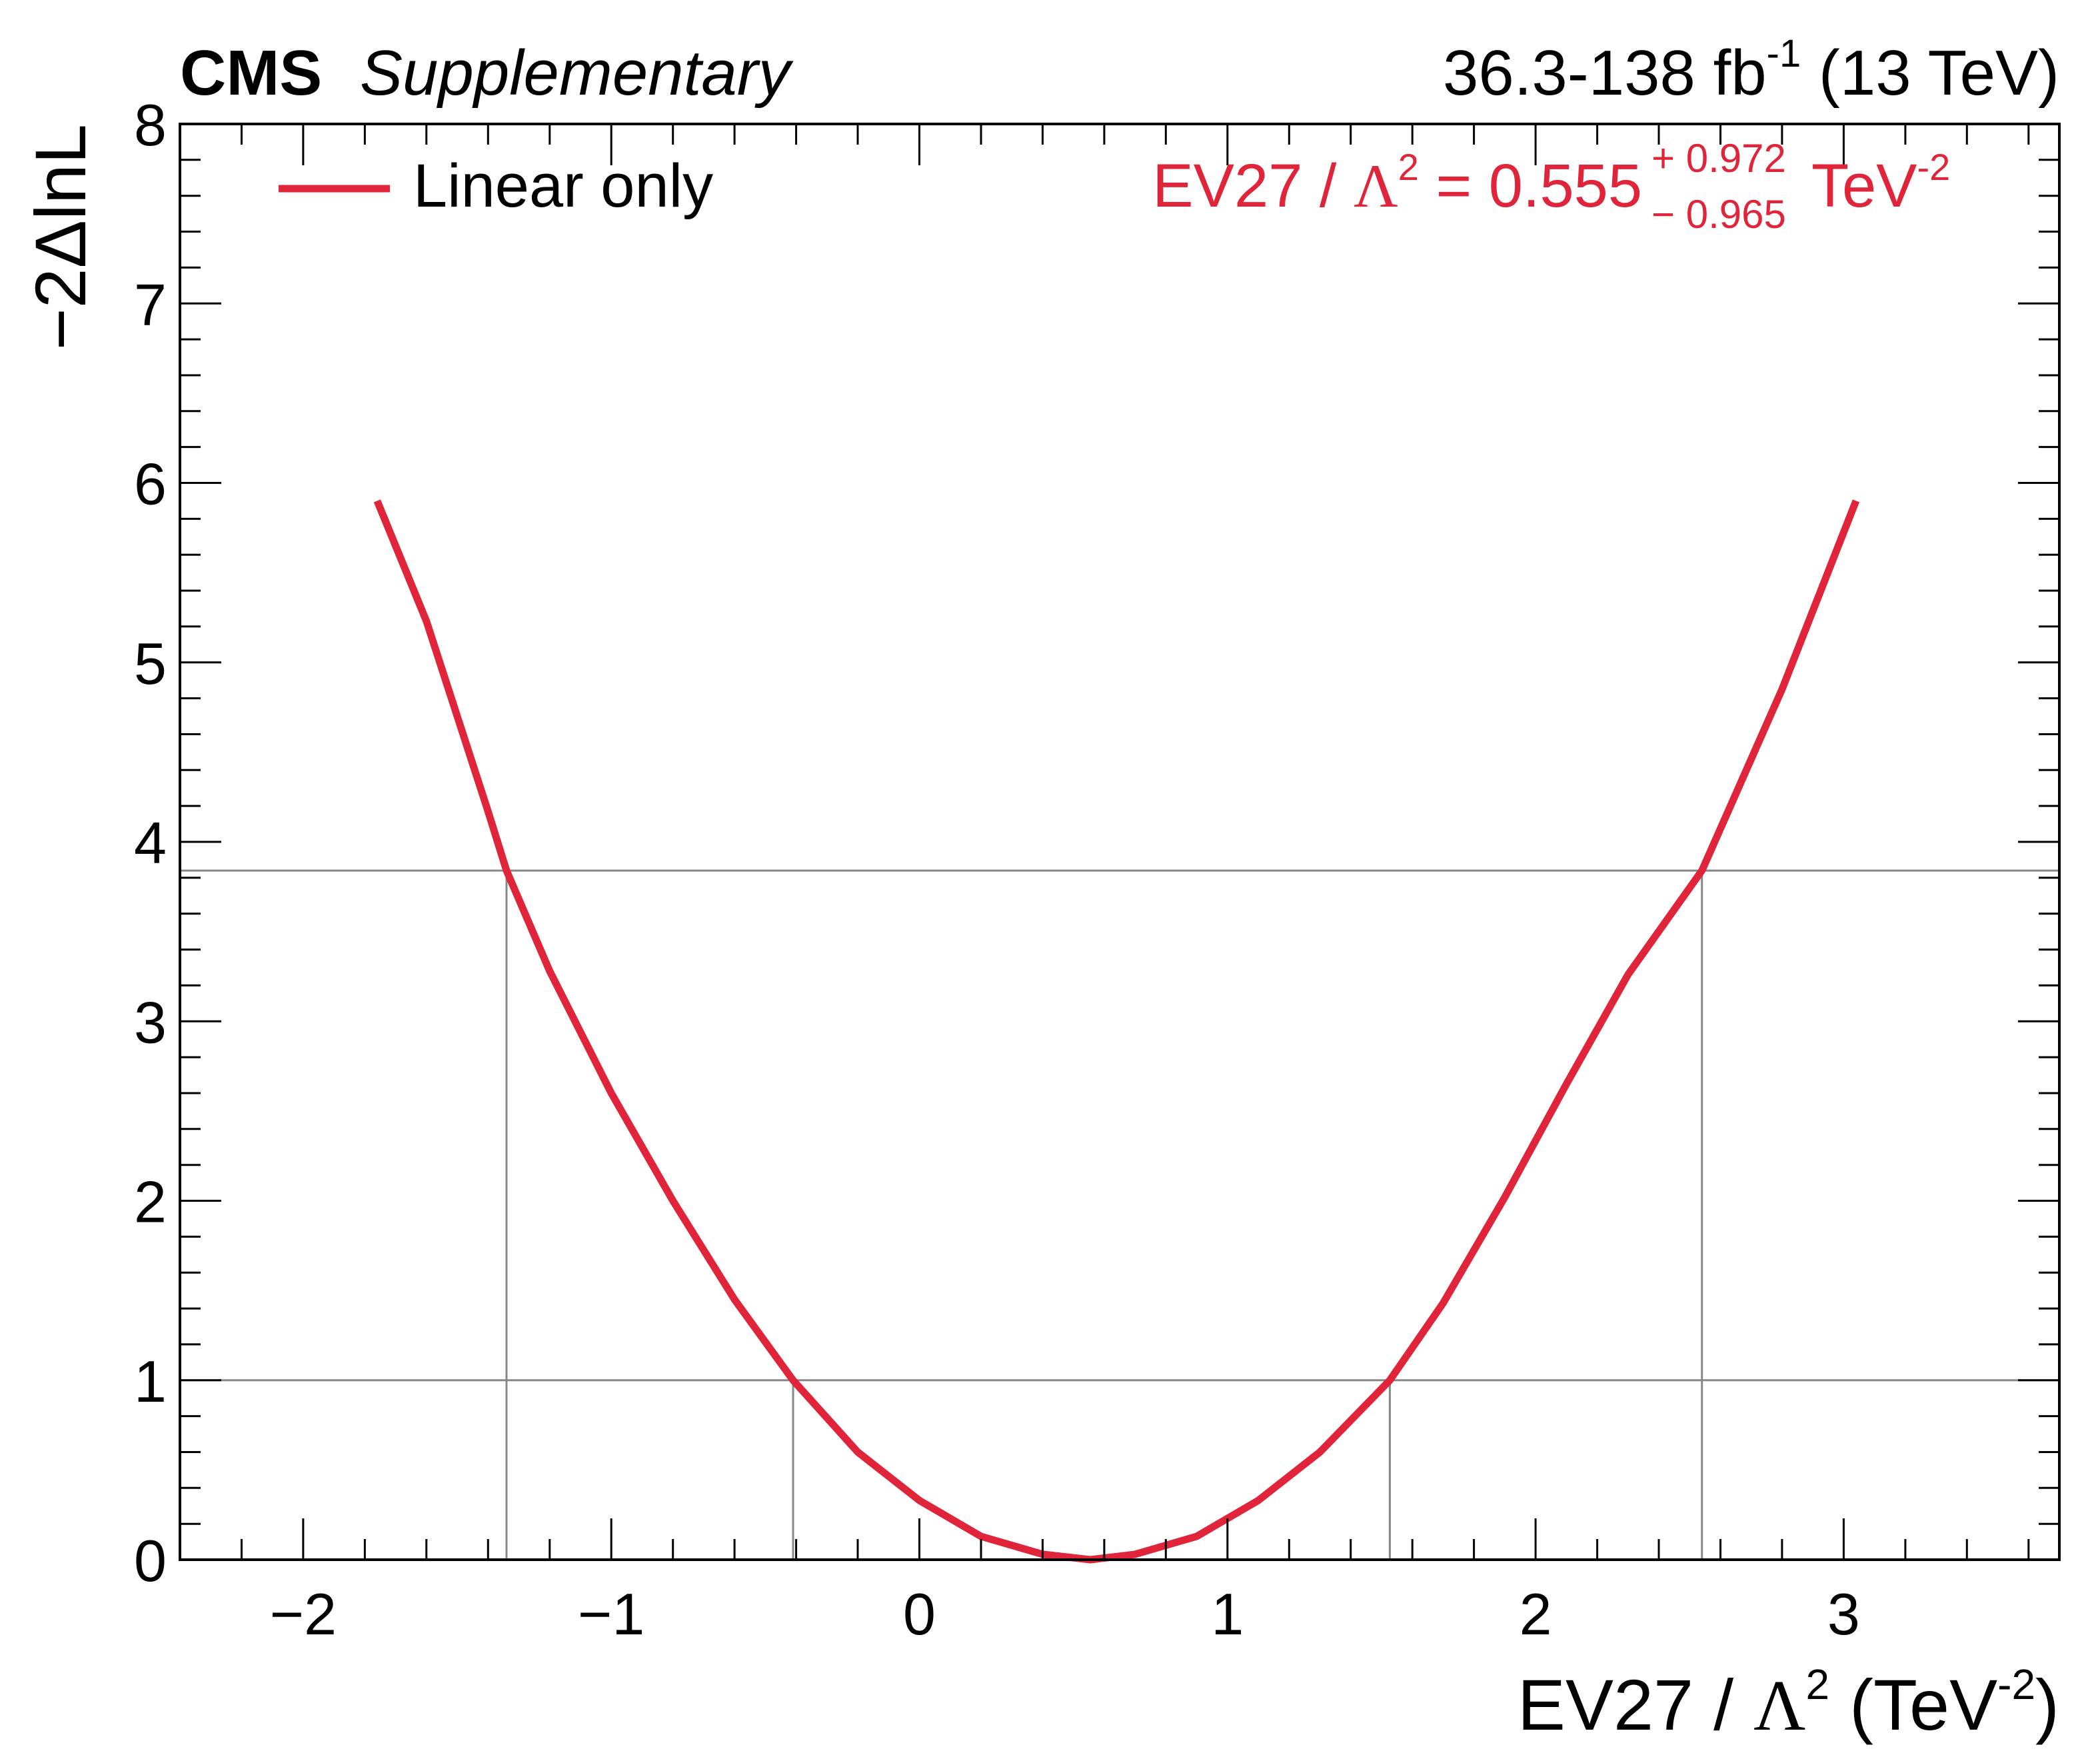  Describe the element at coordinates (1843, 1614) in the screenshot. I see `x-tick-label: 3` at that location.